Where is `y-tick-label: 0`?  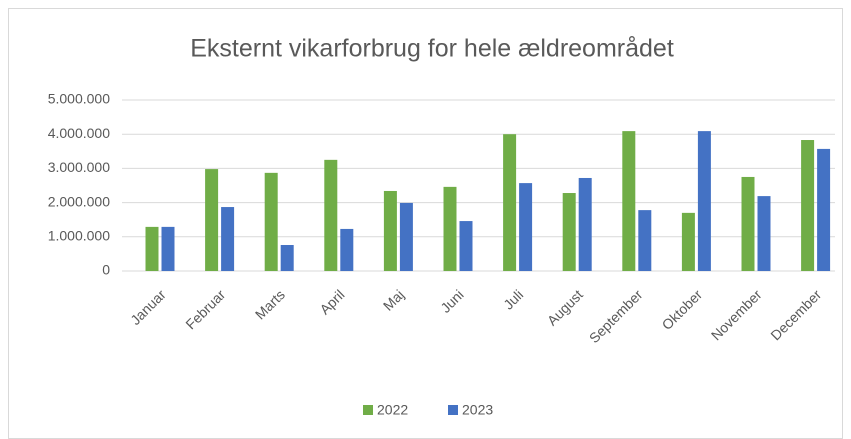 y-tick-label: 0 is located at coordinates (106, 270).